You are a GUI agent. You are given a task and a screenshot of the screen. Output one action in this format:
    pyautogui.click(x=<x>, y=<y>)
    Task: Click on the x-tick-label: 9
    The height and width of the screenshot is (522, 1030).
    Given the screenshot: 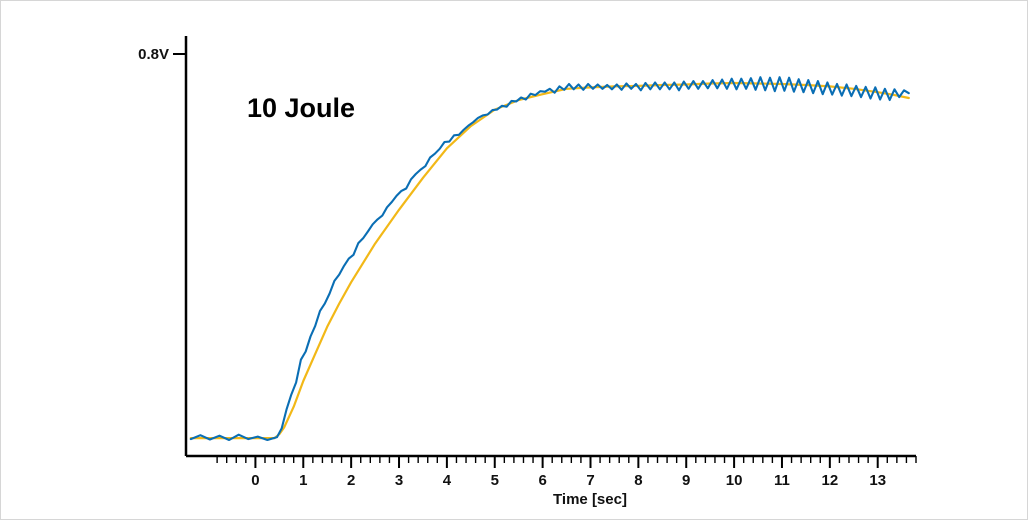 What is the action you would take?
    pyautogui.click(x=686, y=480)
    